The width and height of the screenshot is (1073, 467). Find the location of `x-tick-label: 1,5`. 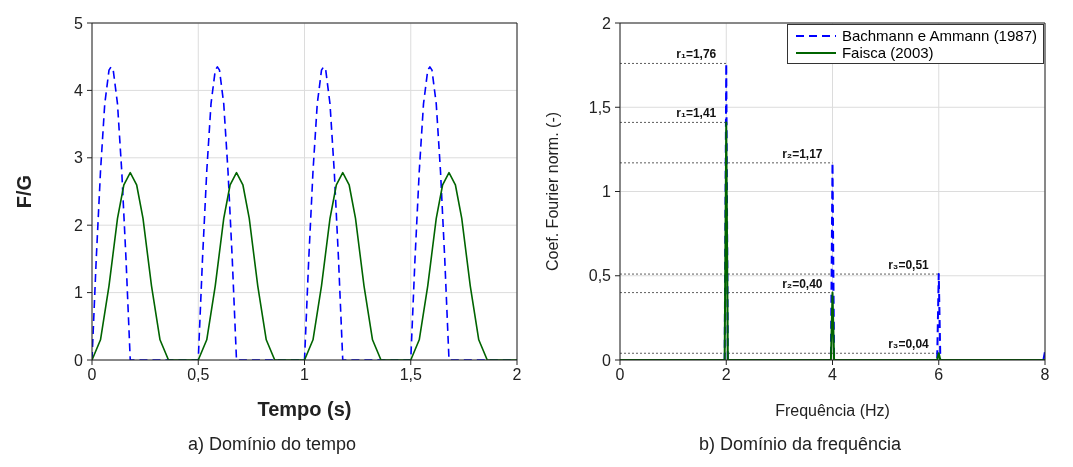

x-tick-label: 1,5 is located at coordinates (410, 375).